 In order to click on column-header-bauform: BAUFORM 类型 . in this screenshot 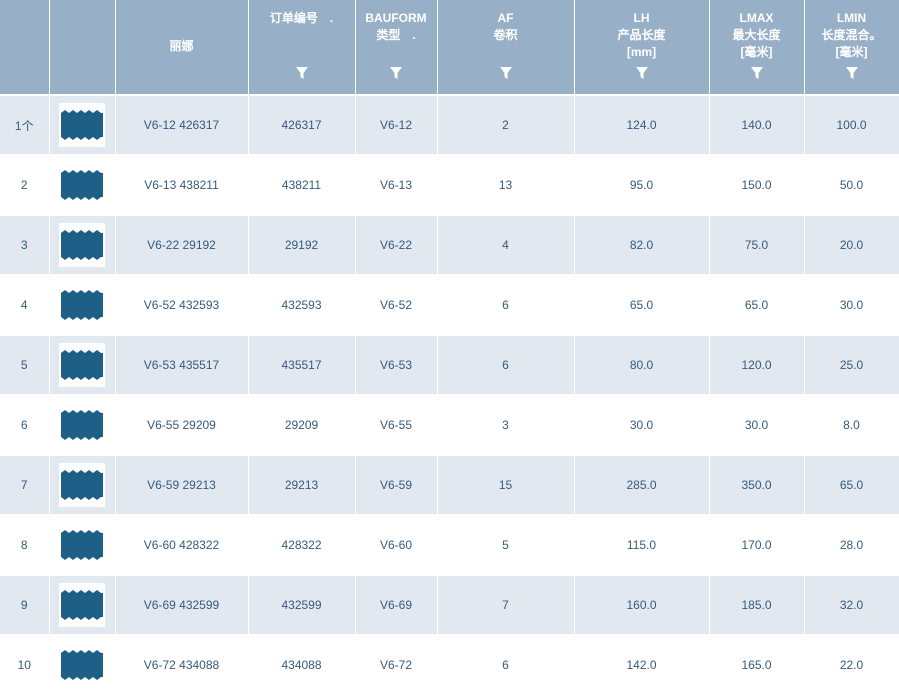, I will do `click(396, 48)`.